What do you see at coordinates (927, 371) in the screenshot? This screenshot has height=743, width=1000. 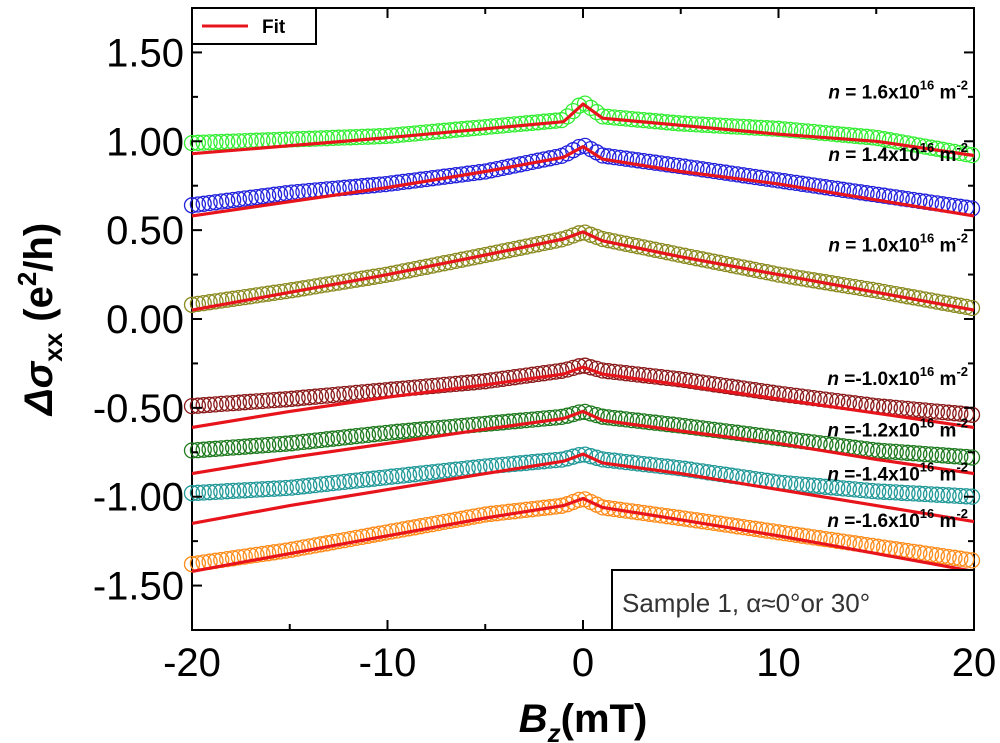 I see `series-label-part: 16` at bounding box center [927, 371].